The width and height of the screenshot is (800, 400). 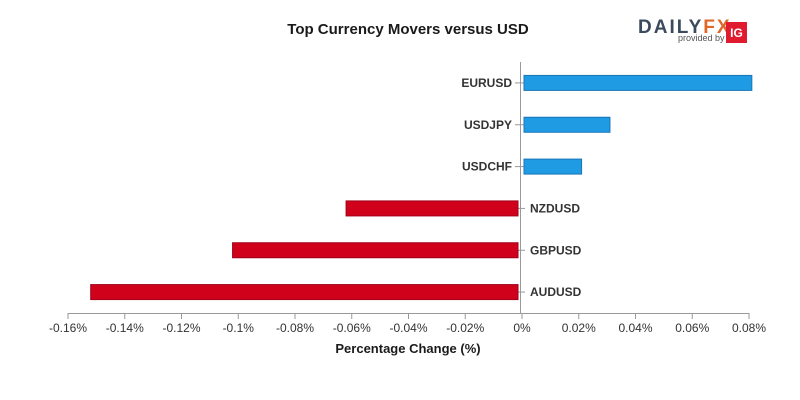 I want to click on x-tick-label: 0.04%, so click(x=635, y=328).